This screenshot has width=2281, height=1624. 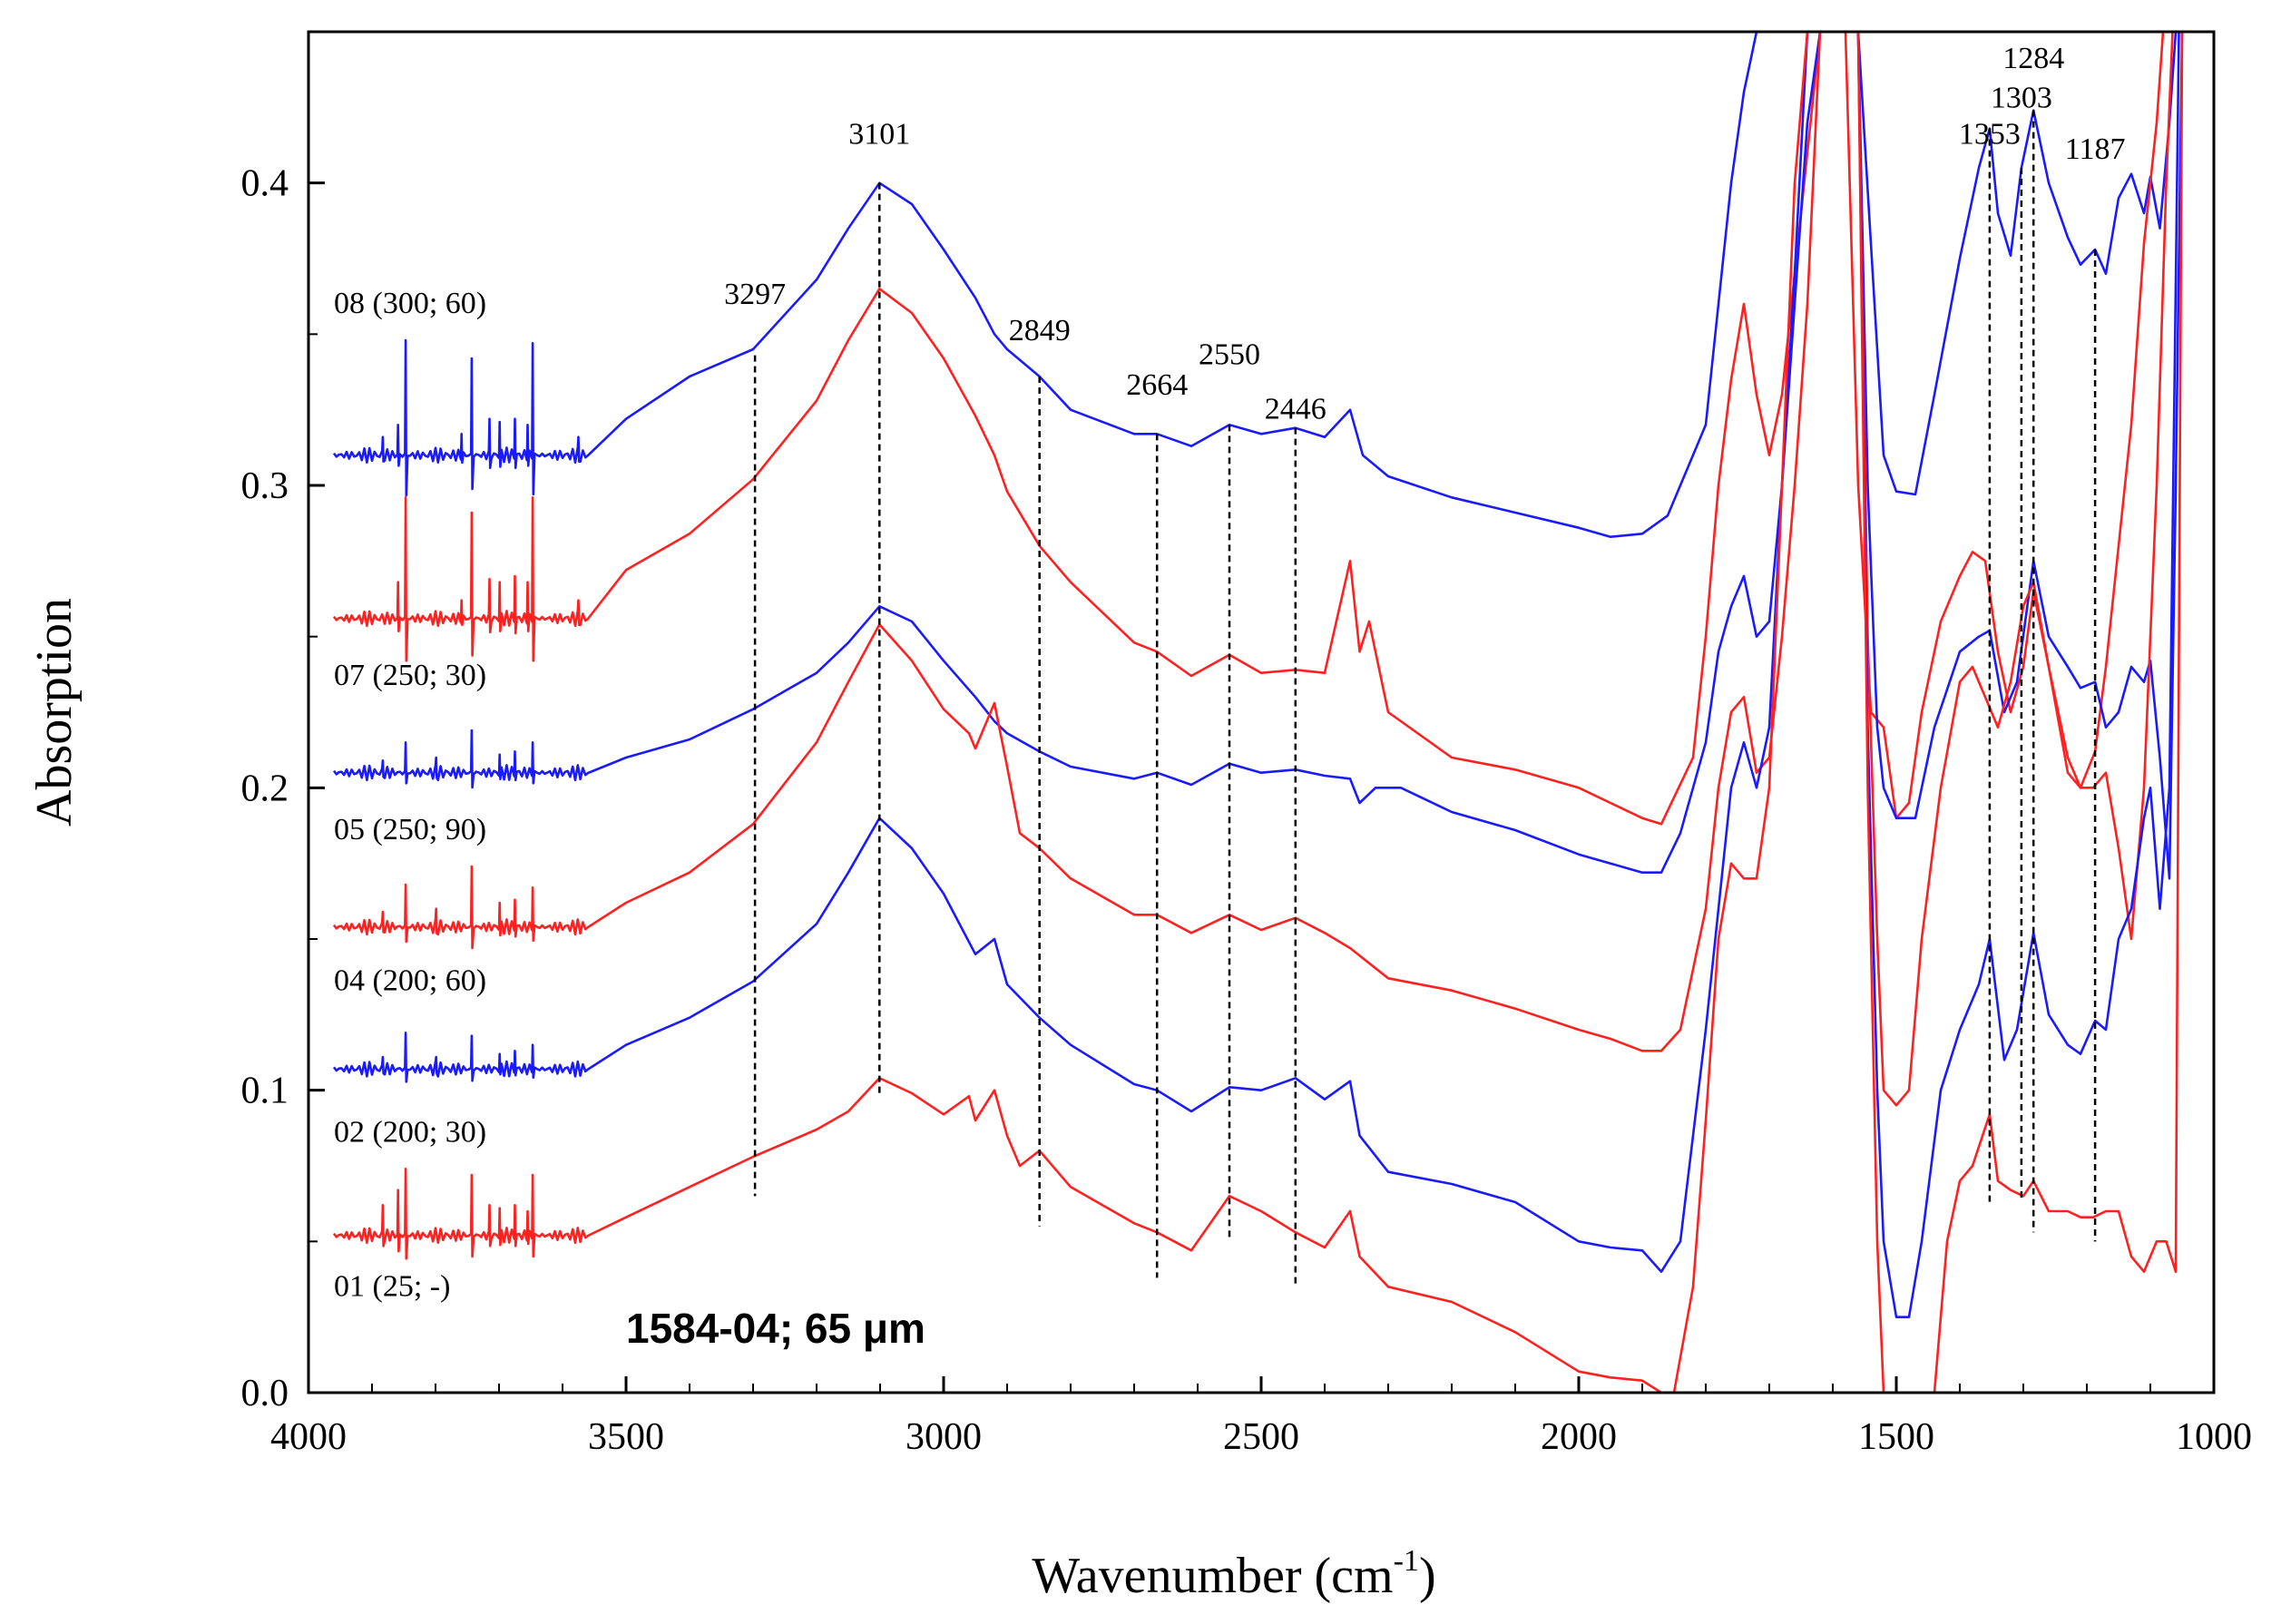 What do you see at coordinates (1040, 330) in the screenshot?
I see `peak-label: 2849` at bounding box center [1040, 330].